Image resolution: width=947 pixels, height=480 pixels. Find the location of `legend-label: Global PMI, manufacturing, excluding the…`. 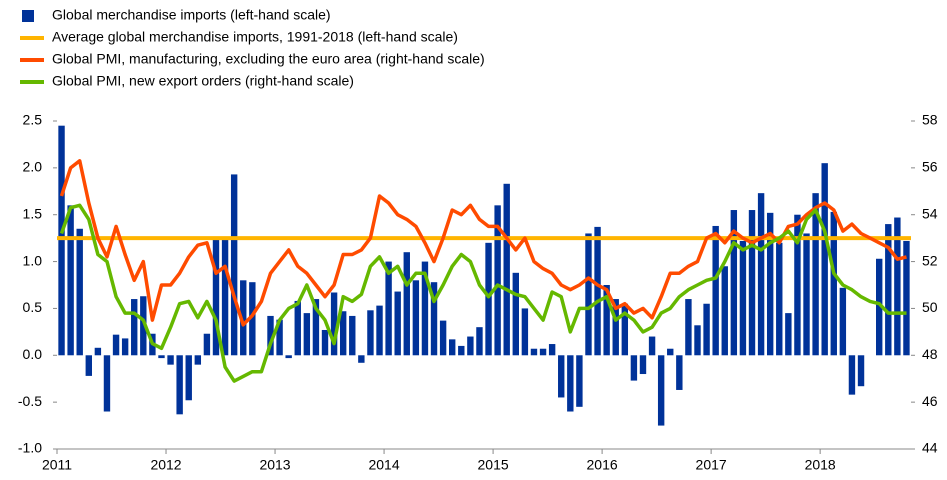

legend-label: Global PMI, manufacturing, excluding the… is located at coordinates (268, 59).